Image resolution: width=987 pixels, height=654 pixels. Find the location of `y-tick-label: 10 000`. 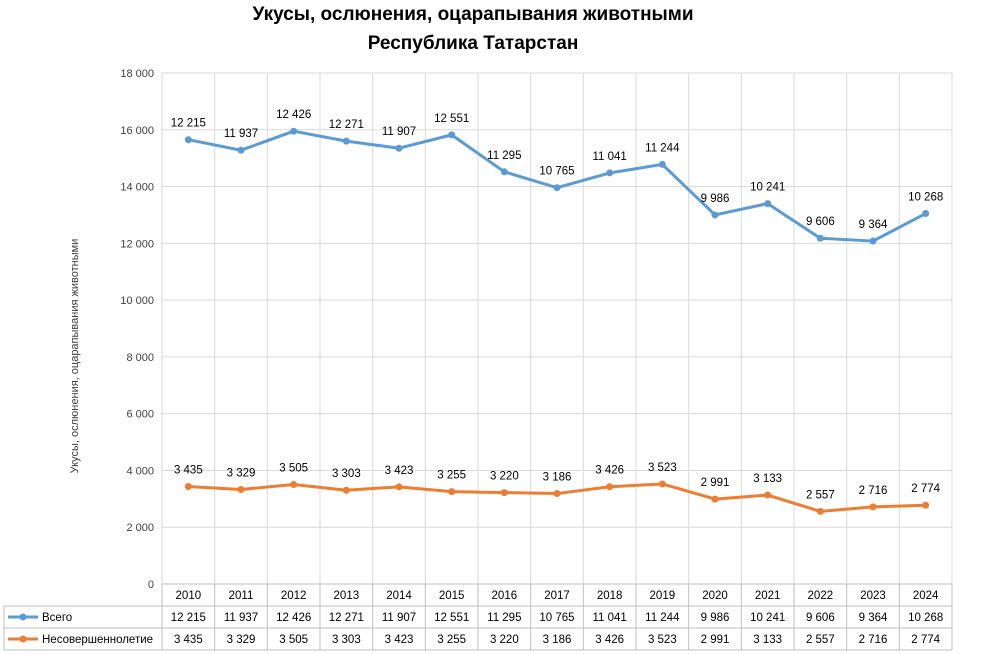

y-tick-label: 10 000 is located at coordinates (137, 301).